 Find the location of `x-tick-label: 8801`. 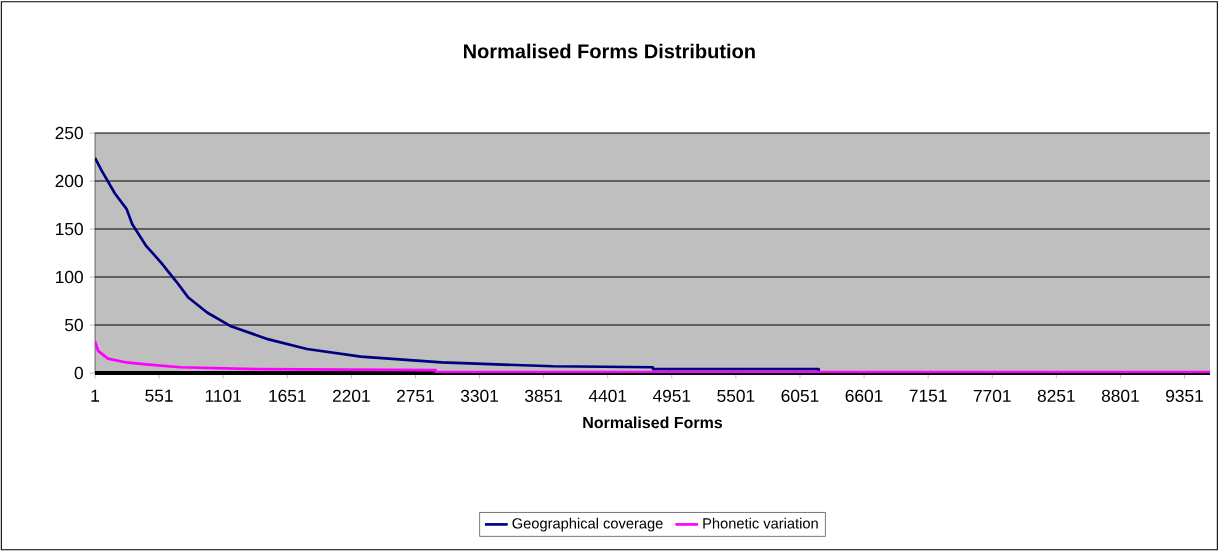

x-tick-label: 8801 is located at coordinates (1120, 395).